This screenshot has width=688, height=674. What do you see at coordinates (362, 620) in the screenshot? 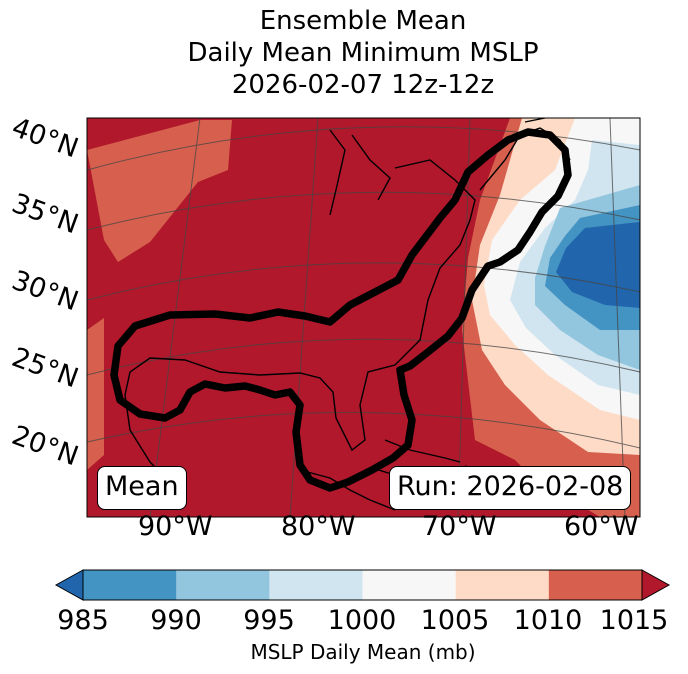
I see `colorbar-tick-1000: 1000` at bounding box center [362, 620].